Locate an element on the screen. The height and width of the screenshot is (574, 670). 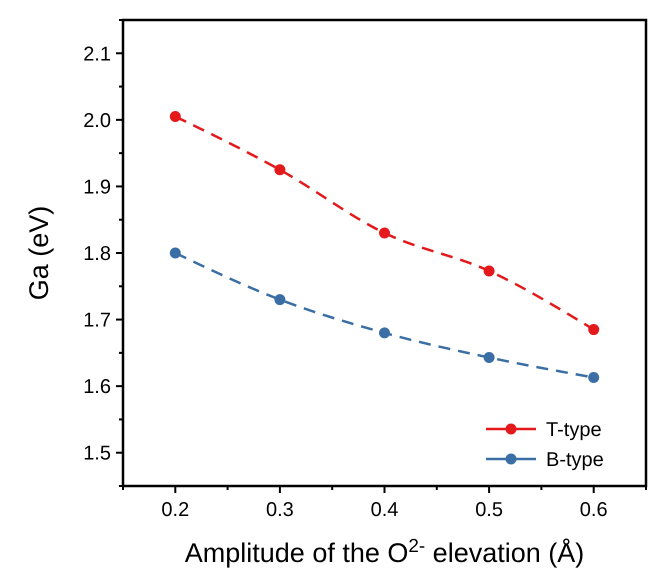
legend-label: T-type is located at coordinates (574, 430).